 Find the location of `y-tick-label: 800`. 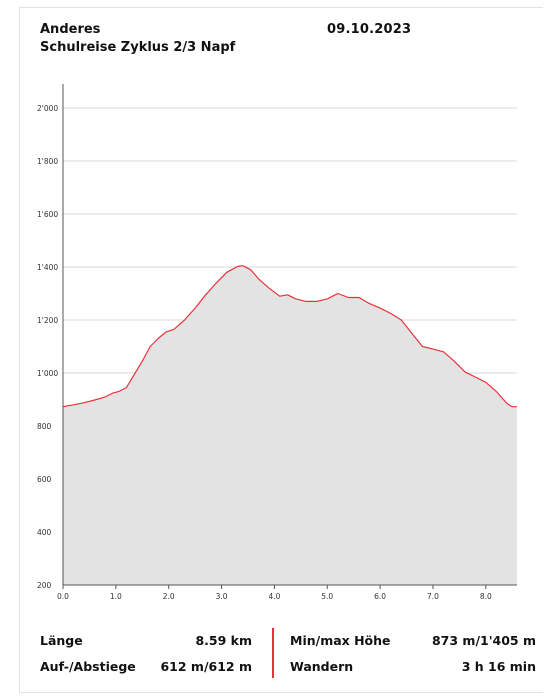

y-tick-label: 800 is located at coordinates (44, 426).